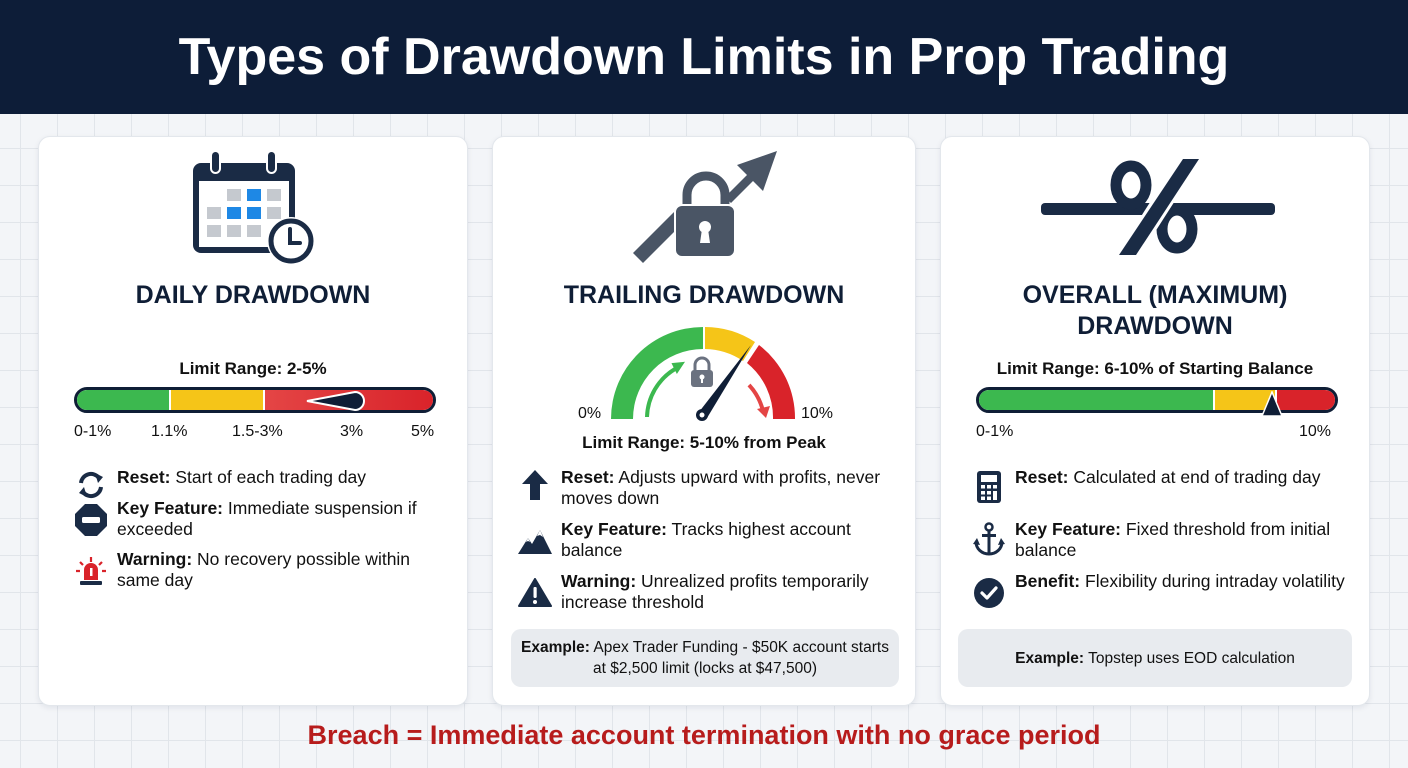  What do you see at coordinates (704, 295) in the screenshot?
I see `card-title: TRAILING DRAWDOWN` at bounding box center [704, 295].